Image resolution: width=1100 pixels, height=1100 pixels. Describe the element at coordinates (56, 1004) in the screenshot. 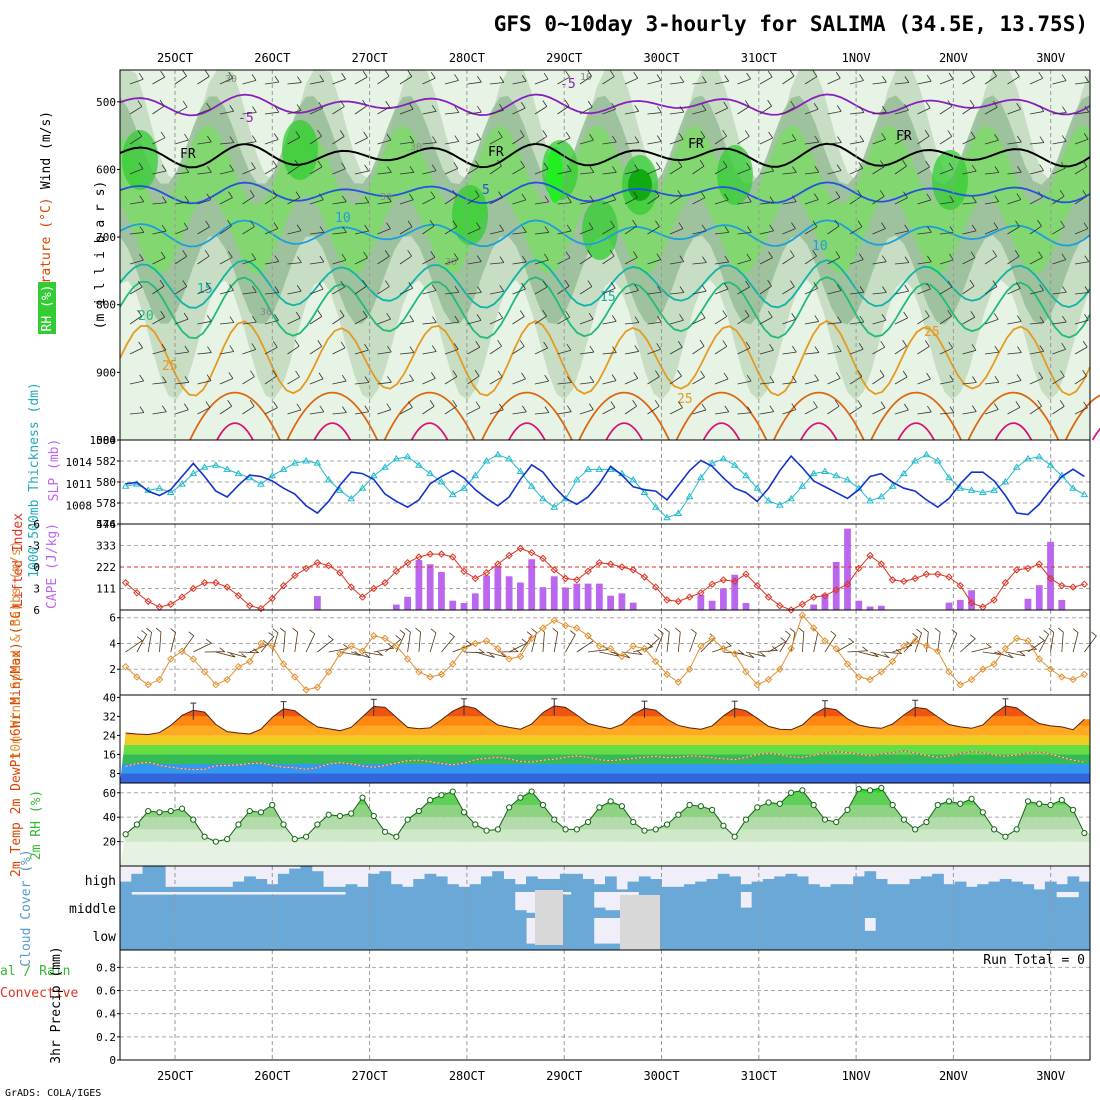

I see `precip-axis-label: 3hr Precip (mm)` at that location.